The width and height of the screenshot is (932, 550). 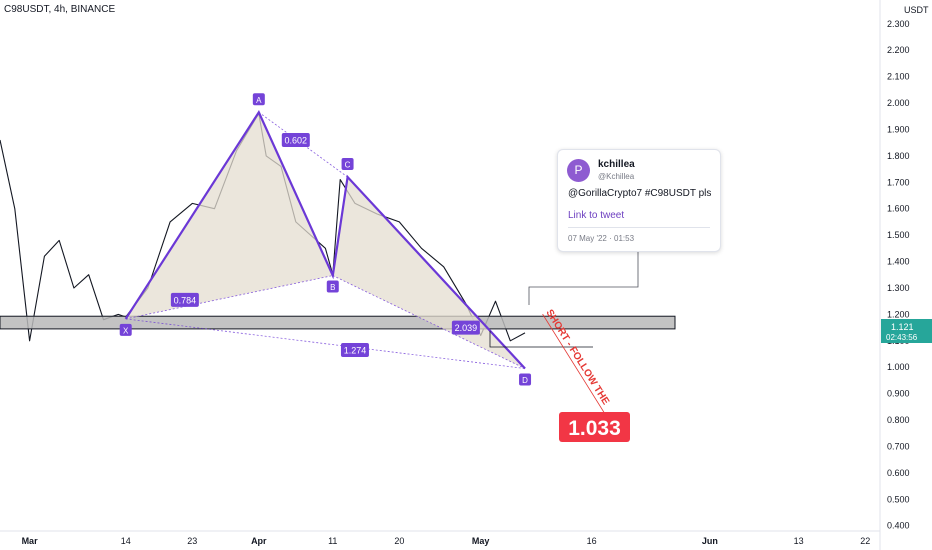 What do you see at coordinates (898, 156) in the screenshot?
I see `y-tick-label: 1.800` at bounding box center [898, 156].